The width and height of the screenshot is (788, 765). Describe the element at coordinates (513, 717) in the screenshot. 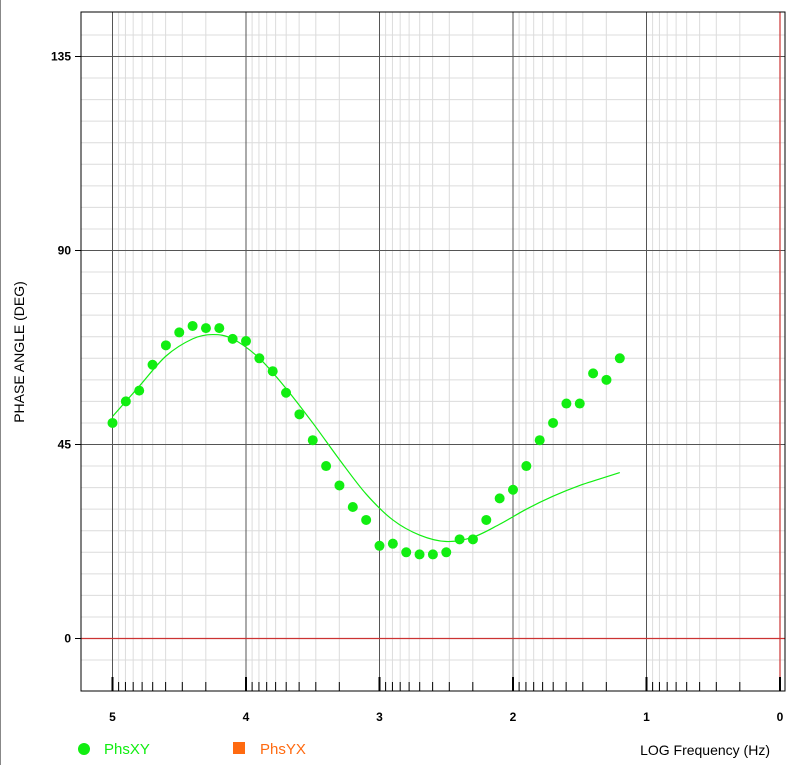

I see `x-tick-label: 2` at that location.